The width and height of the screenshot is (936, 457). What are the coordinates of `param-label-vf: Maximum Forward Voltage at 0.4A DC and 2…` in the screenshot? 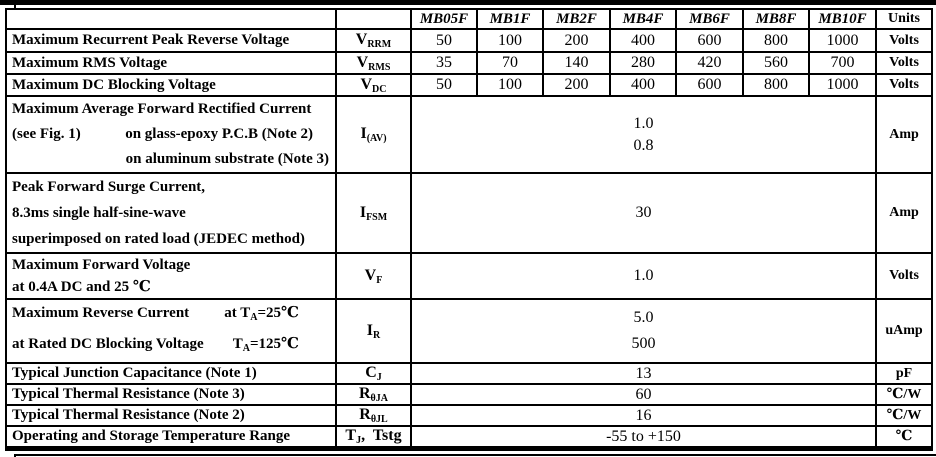 It's located at (171, 276).